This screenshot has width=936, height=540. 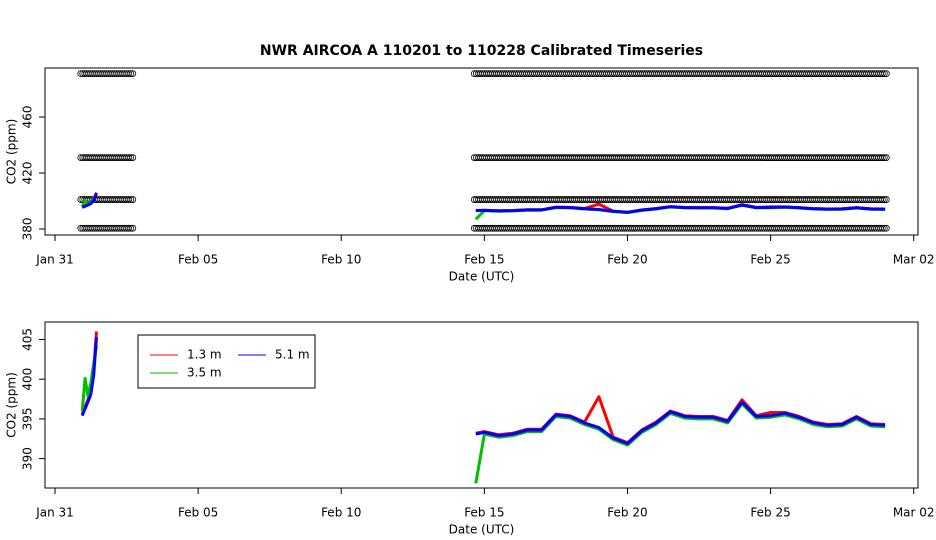 I want to click on y-tick-label: 400, so click(x=28, y=379).